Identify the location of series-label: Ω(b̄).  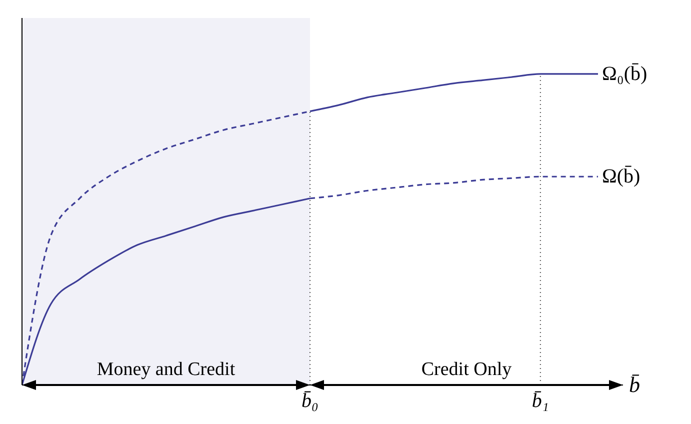
(621, 176).